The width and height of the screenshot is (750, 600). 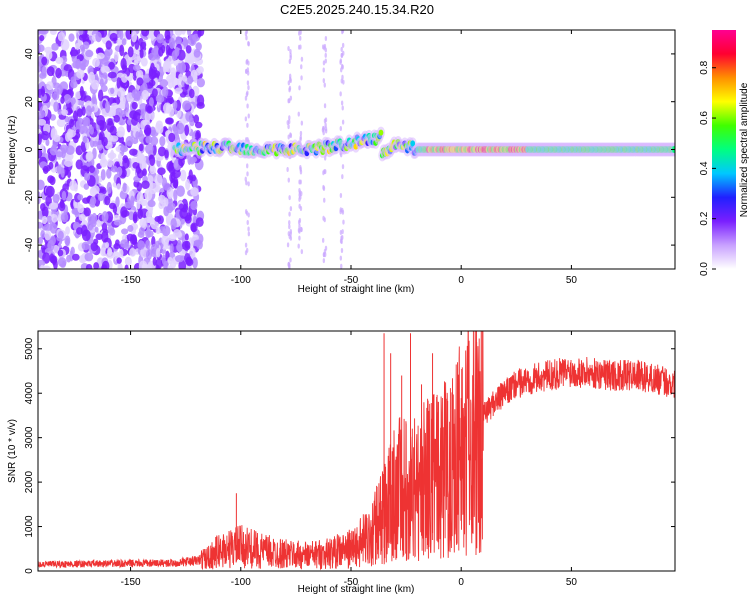 What do you see at coordinates (29, 244) in the screenshot?
I see `y-tick-label: -40` at bounding box center [29, 244].